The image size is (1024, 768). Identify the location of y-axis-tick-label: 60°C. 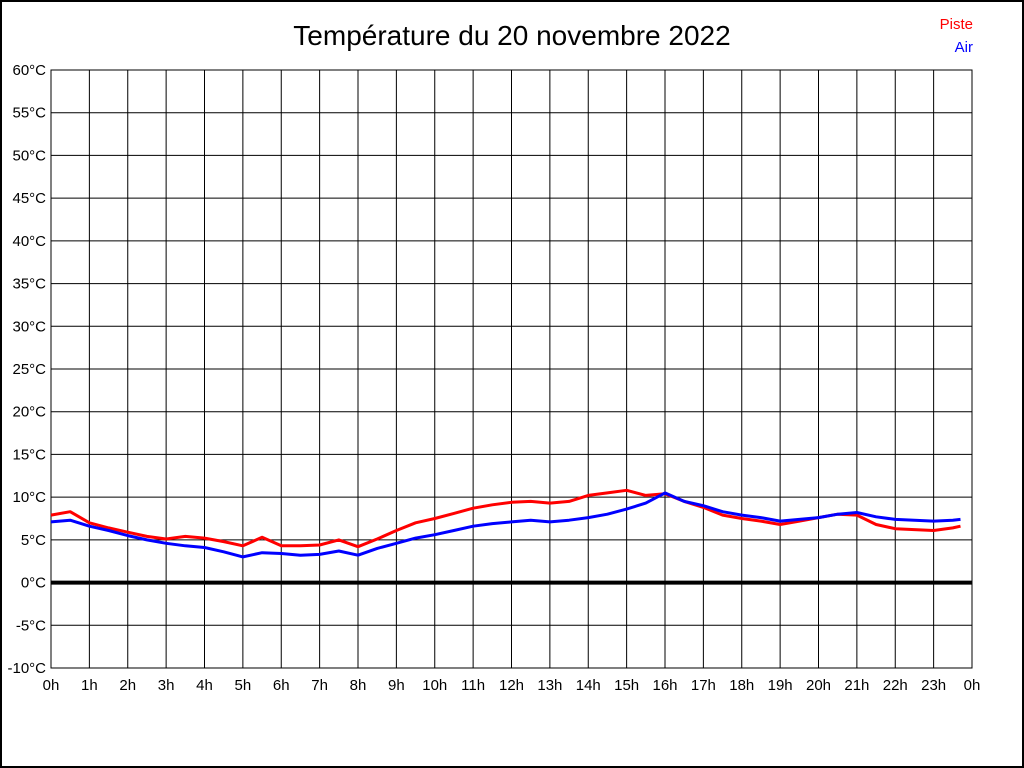
(29, 70).